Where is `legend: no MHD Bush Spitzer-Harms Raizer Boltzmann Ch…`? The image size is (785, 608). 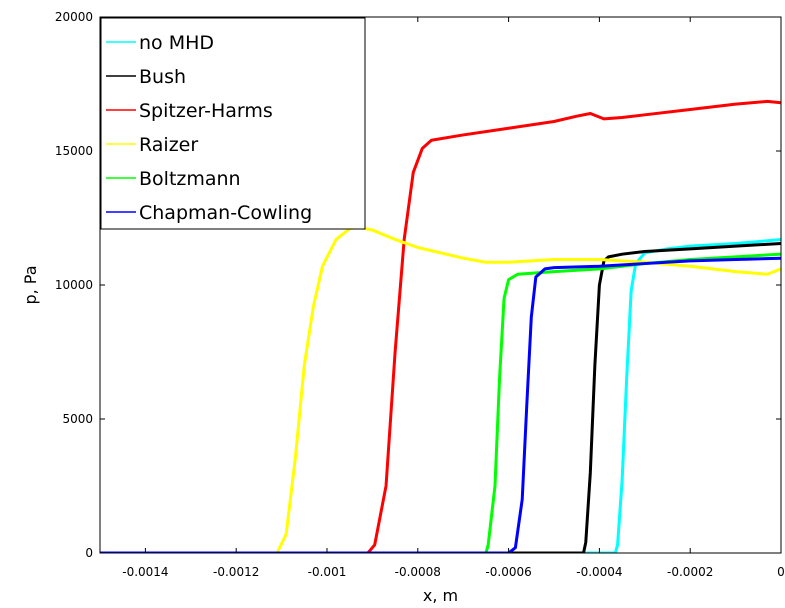 legend: no MHD Bush Spitzer-Harms Raizer Boltzmann Ch… is located at coordinates (233, 123).